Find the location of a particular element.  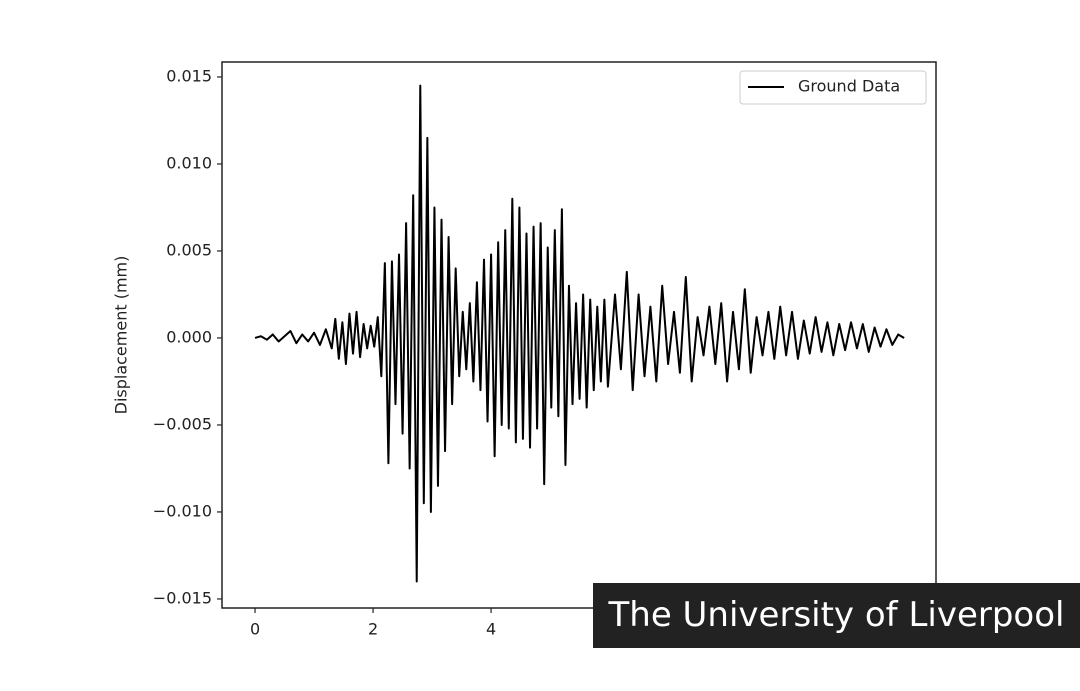

y-tick-label: 0.015 is located at coordinates (189, 75).